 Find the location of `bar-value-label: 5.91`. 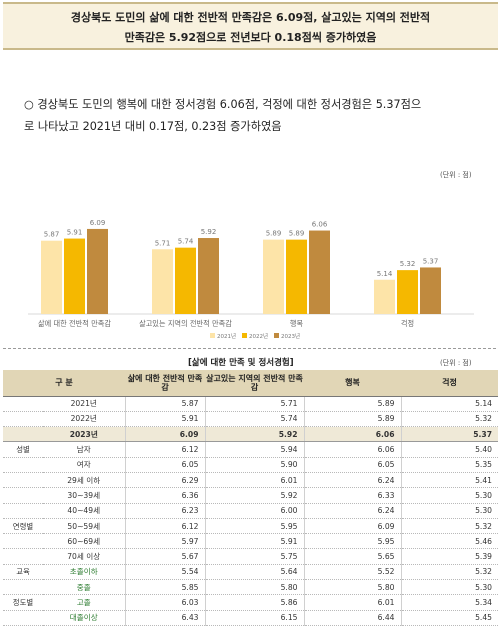

bar-value-label: 5.91 is located at coordinates (75, 233).